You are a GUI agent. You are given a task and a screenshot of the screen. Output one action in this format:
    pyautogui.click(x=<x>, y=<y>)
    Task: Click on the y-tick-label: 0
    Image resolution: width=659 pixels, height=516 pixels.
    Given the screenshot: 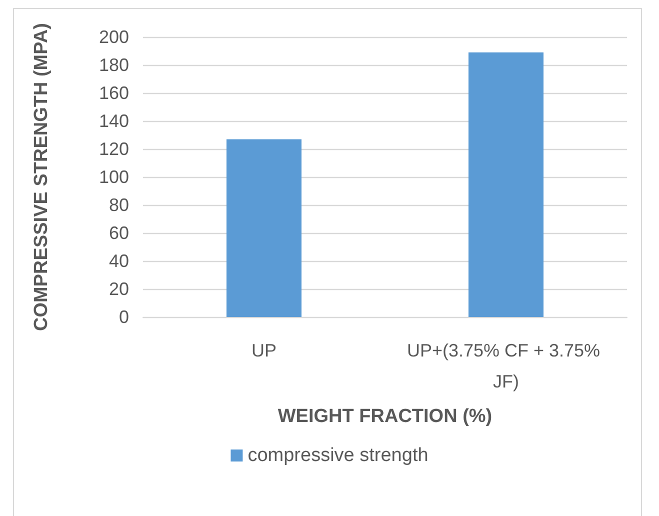 What is the action you would take?
    pyautogui.click(x=123, y=317)
    